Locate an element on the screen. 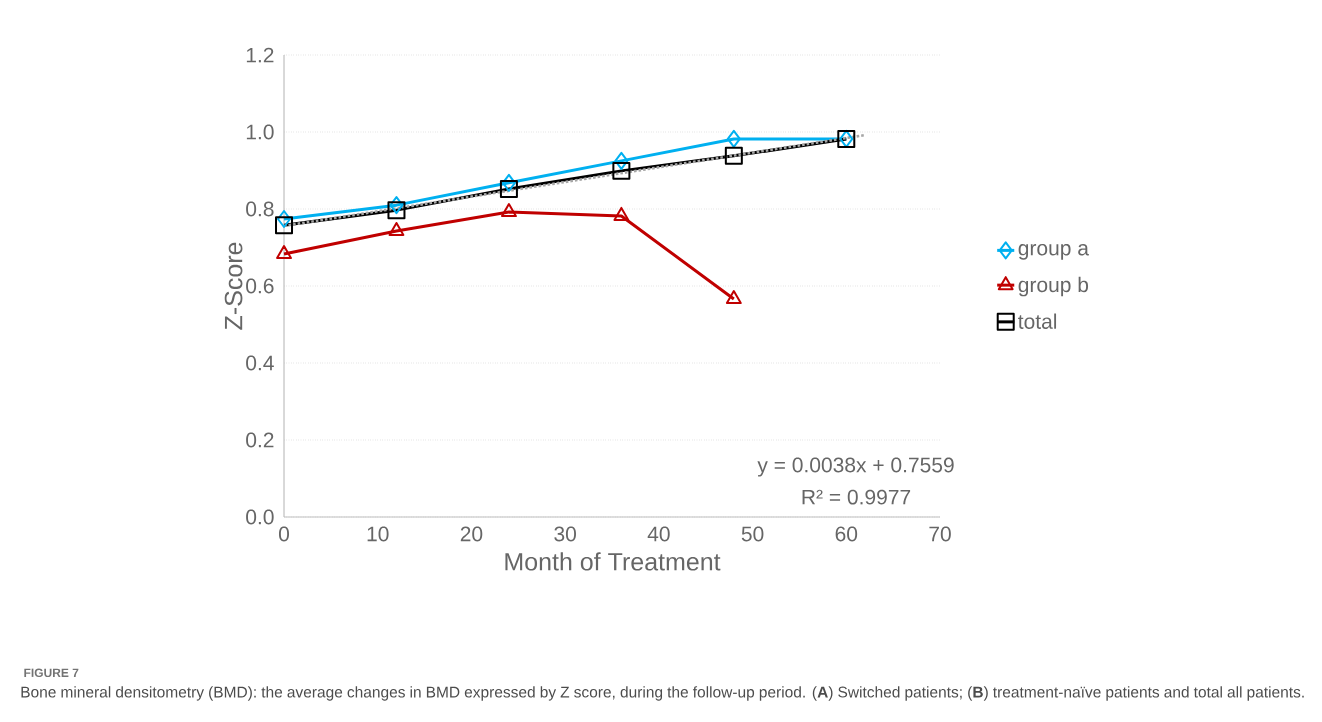 Image resolution: width=1322 pixels, height=722 pixels. y-tick-label: 0.6 is located at coordinates (260, 286).